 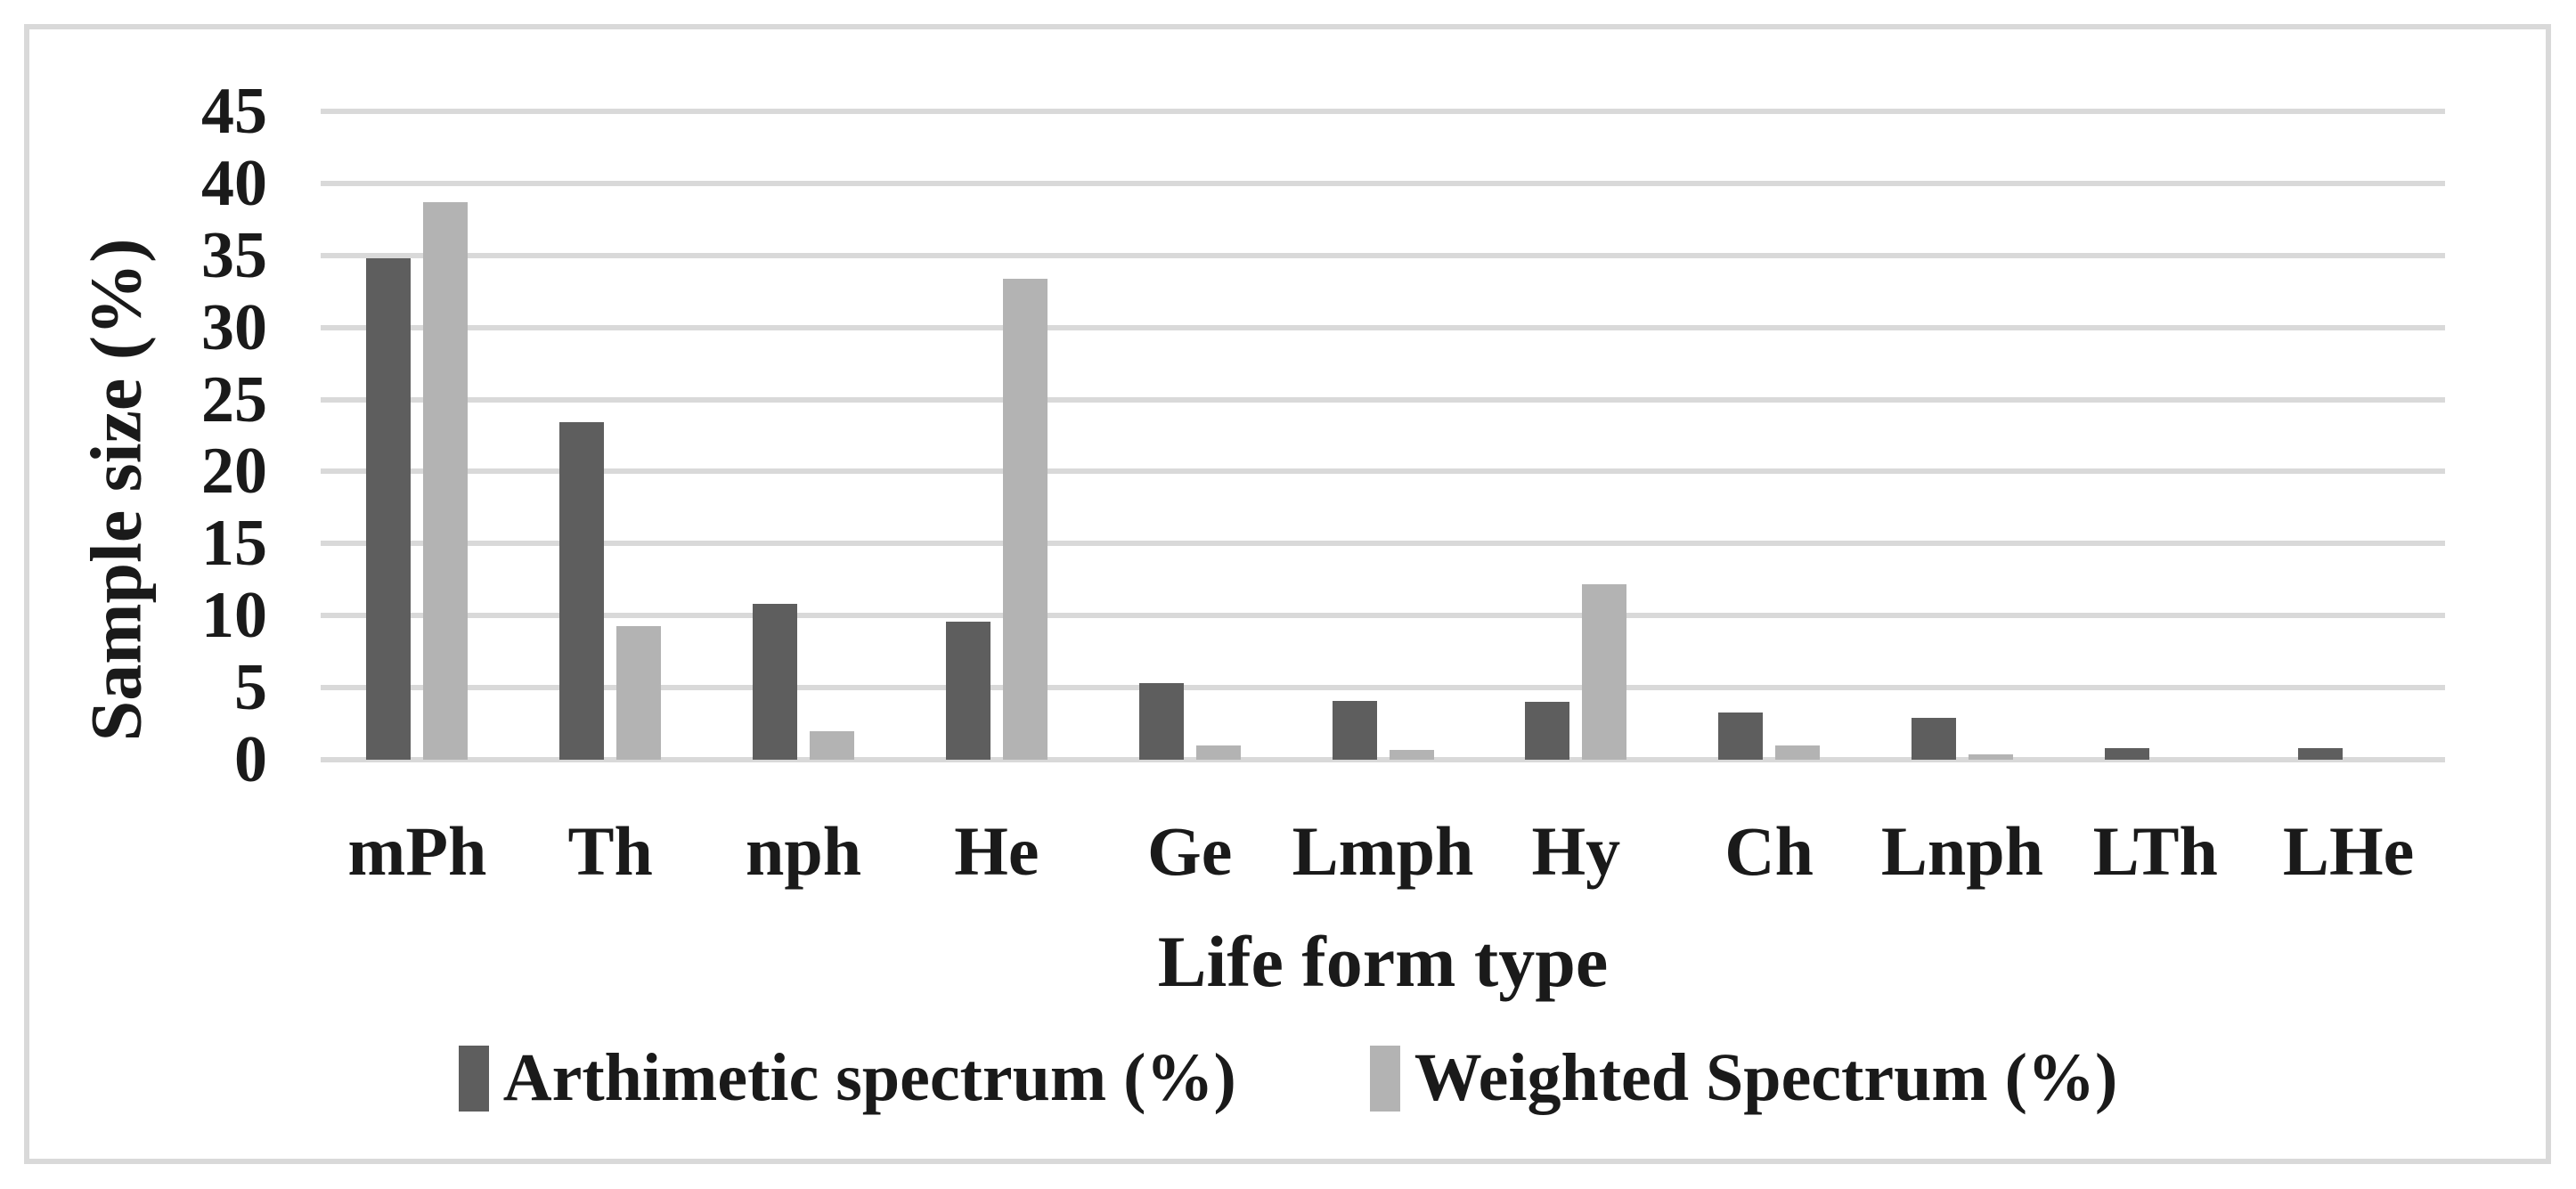 What do you see at coordinates (234, 327) in the screenshot?
I see `y-tick-label: 30` at bounding box center [234, 327].